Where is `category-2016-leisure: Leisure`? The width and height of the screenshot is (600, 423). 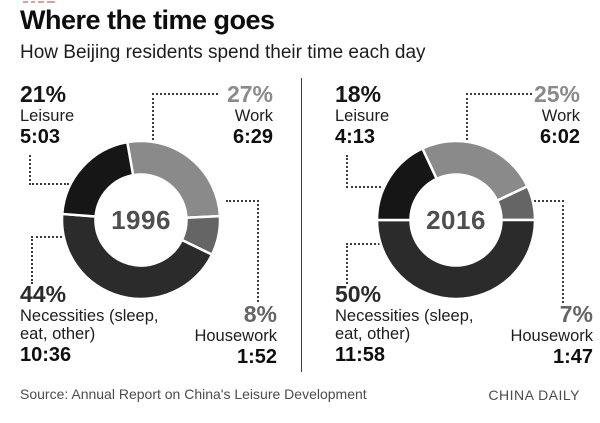 category-2016-leisure: Leisure is located at coordinates (362, 116).